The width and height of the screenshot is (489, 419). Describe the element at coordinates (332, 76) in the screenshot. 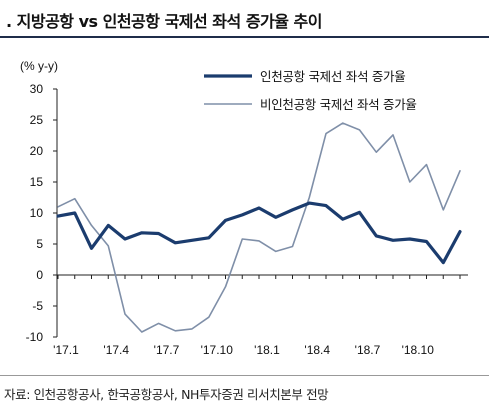

I see `legend-label: 인천공항 국제선 좌석 증가율` at that location.